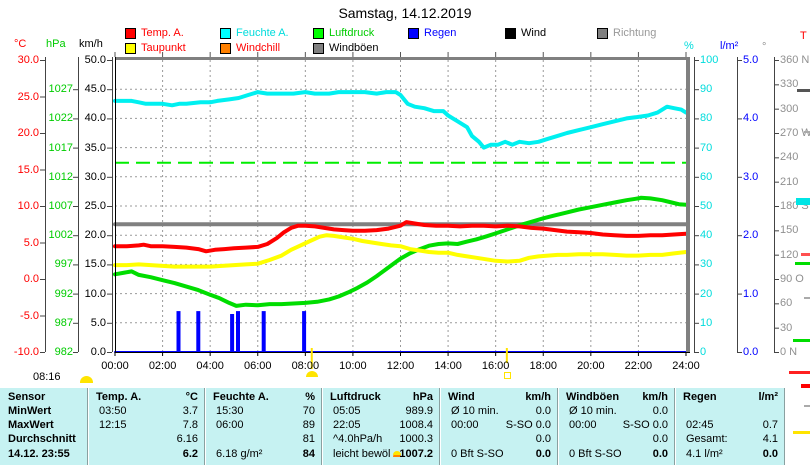 This screenshot has height=465, width=810. I want to click on table-cell-pressure-current: leicht bewöl 1007.2, so click(381, 454).